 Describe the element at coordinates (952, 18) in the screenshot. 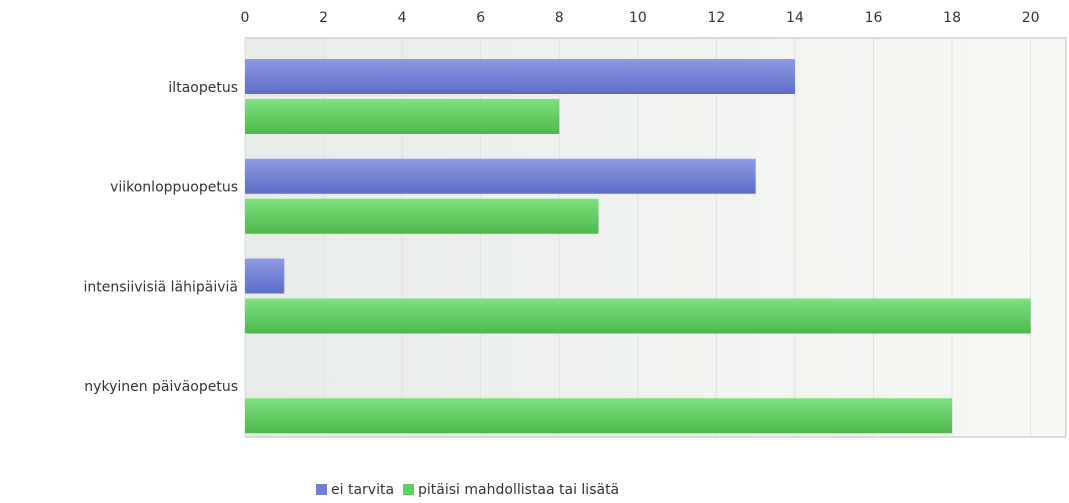

I see `x-tick-label: 18` at that location.